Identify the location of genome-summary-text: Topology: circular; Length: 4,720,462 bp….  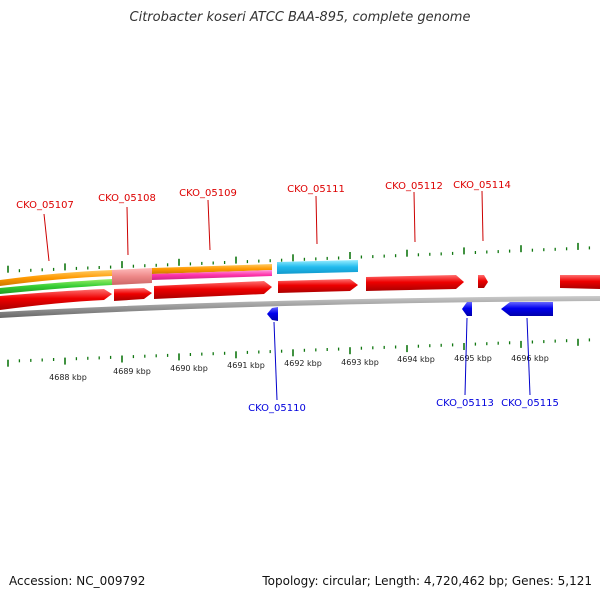
(427, 581).